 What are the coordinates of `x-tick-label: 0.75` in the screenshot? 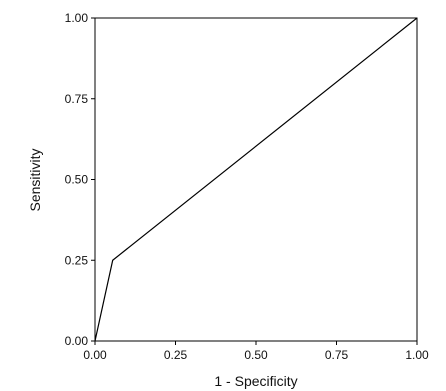 It's located at (337, 355).